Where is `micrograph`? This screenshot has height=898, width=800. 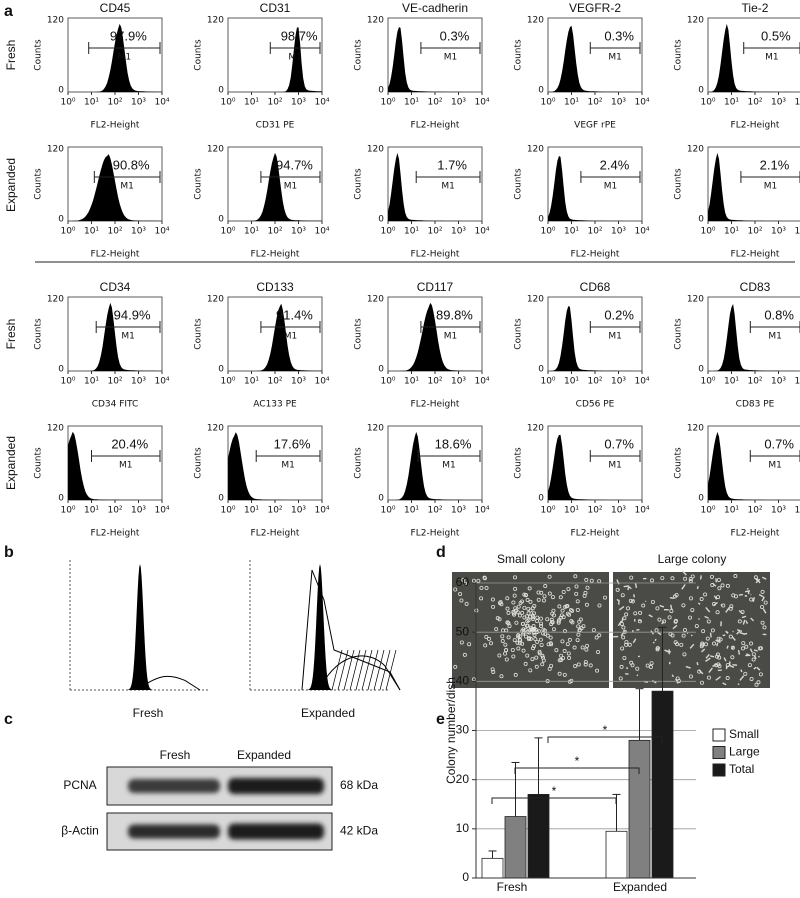
micrograph is located at coordinates (530, 630).